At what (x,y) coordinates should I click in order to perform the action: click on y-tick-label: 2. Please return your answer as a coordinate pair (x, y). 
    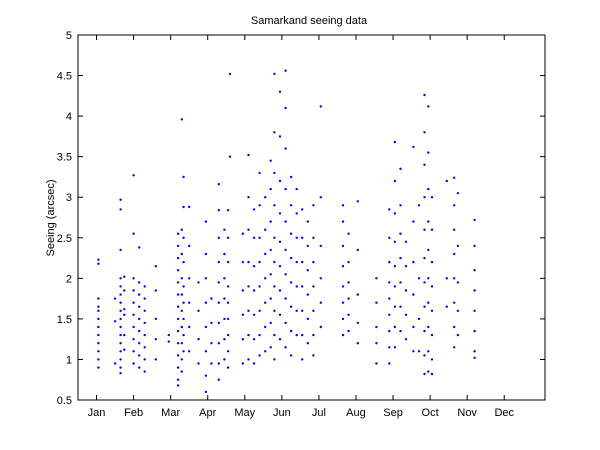
    Looking at the image, I should click on (69, 279).